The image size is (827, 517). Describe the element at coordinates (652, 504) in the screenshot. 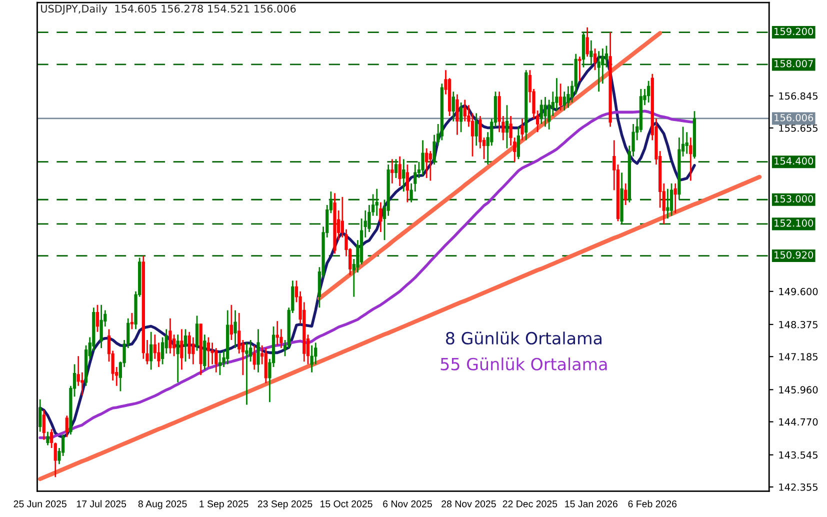

I see `x-tick-label: 6 Feb 2026` at that location.